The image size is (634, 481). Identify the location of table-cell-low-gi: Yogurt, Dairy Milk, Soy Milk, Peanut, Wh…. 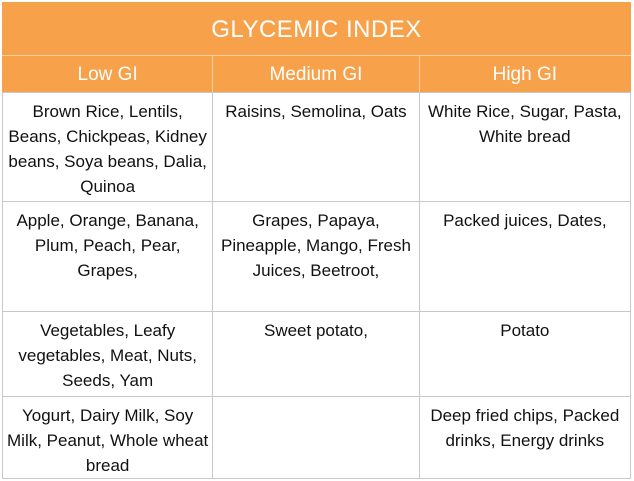
(107, 437).